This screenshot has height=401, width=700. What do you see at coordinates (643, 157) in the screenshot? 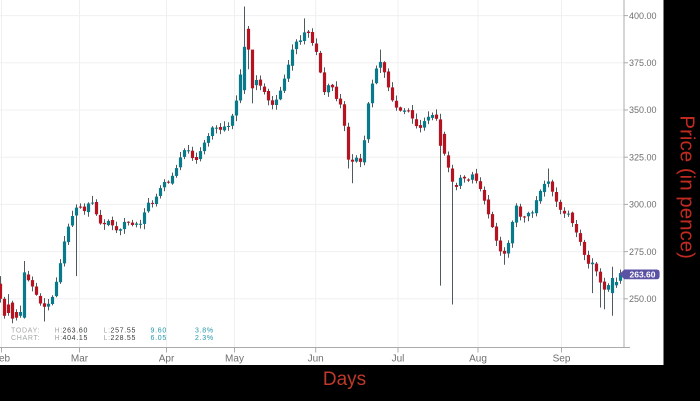
I see `svg-text: 325.00` at bounding box center [643, 157].